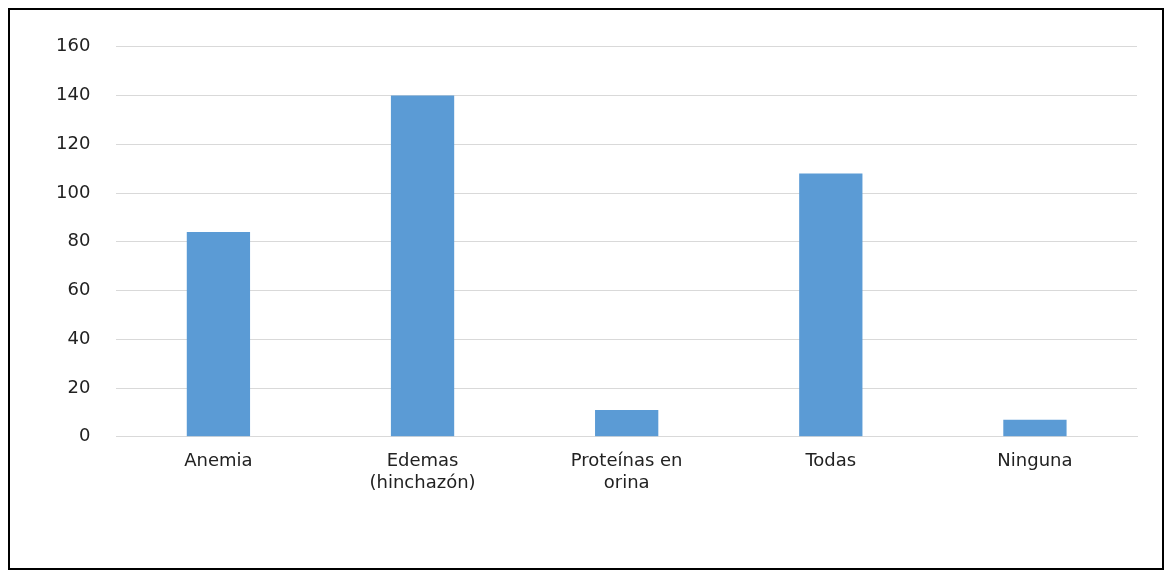  Describe the element at coordinates (73, 94) in the screenshot. I see `y-tick-label: 140` at that location.